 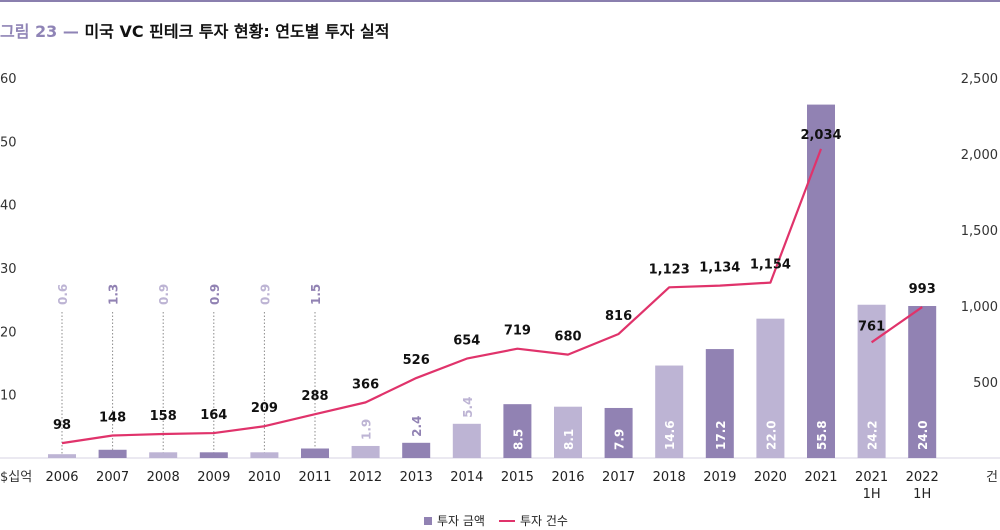 I want to click on legend-item-count: 투자 건수, so click(x=533, y=520).